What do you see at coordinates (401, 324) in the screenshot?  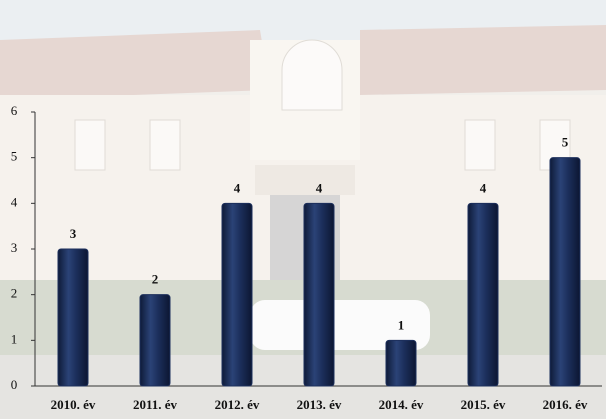 I see `value-label: 1` at bounding box center [401, 324].